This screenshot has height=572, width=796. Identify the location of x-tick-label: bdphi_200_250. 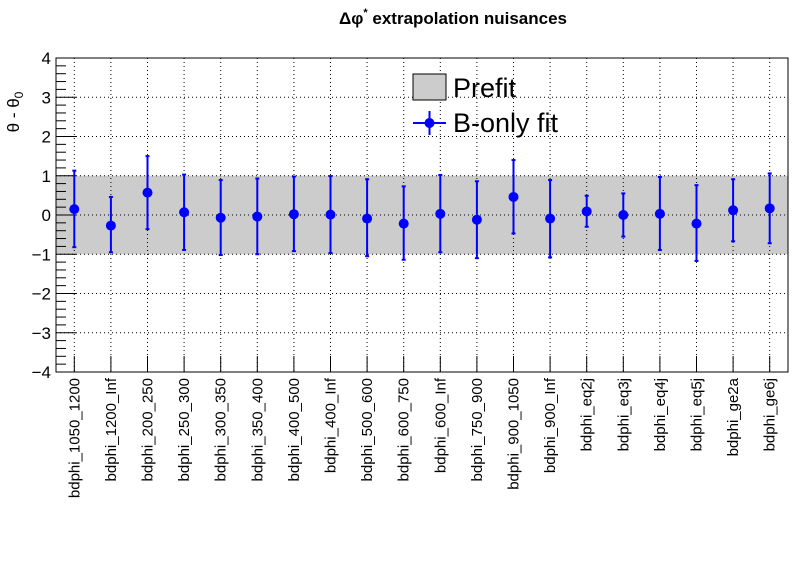
(148, 429).